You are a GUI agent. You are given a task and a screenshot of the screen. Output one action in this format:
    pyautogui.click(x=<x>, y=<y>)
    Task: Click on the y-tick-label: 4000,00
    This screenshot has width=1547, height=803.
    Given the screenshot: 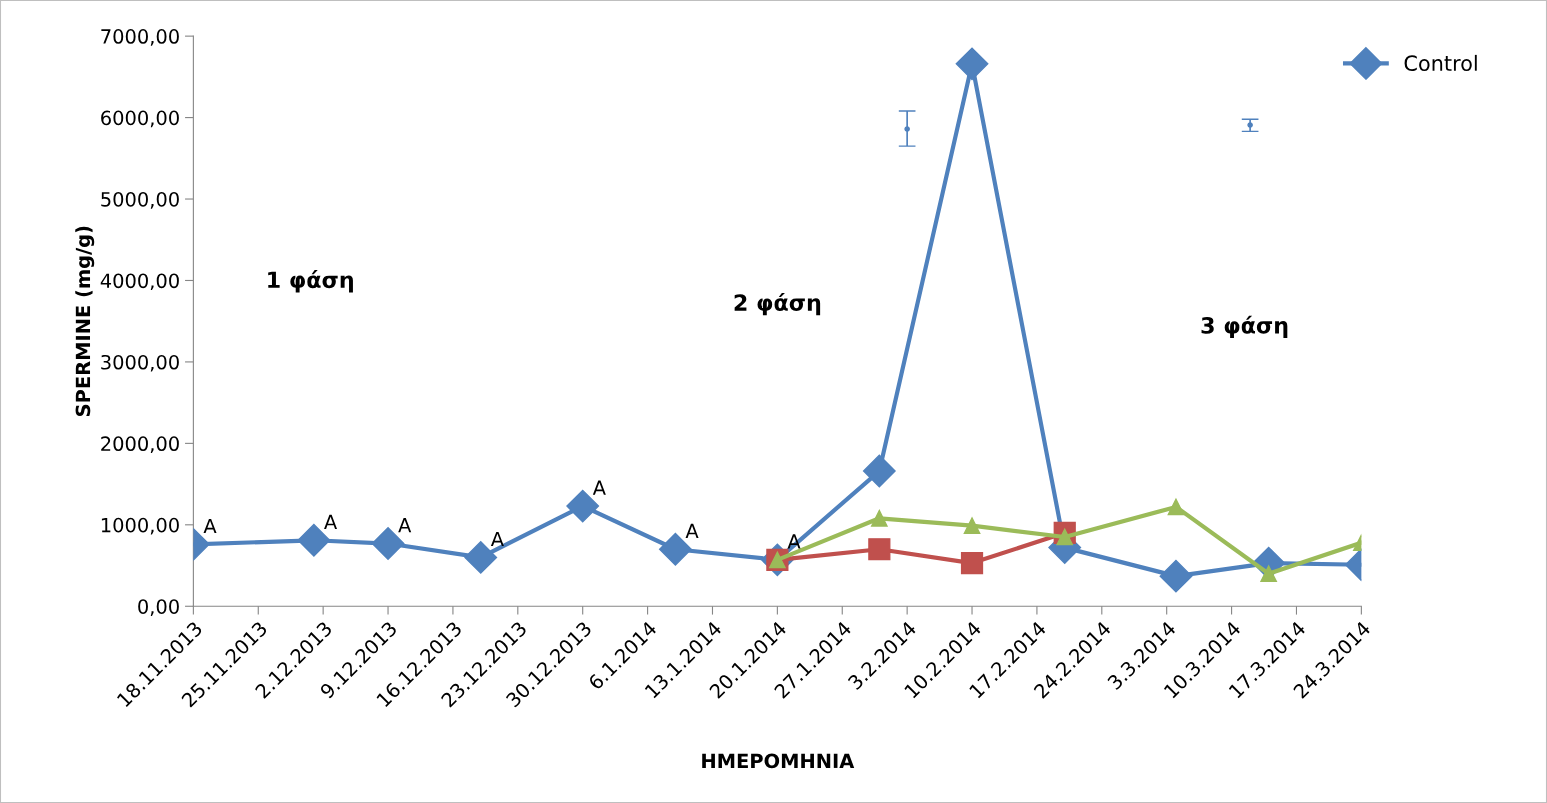 What is the action you would take?
    pyautogui.click(x=139, y=282)
    